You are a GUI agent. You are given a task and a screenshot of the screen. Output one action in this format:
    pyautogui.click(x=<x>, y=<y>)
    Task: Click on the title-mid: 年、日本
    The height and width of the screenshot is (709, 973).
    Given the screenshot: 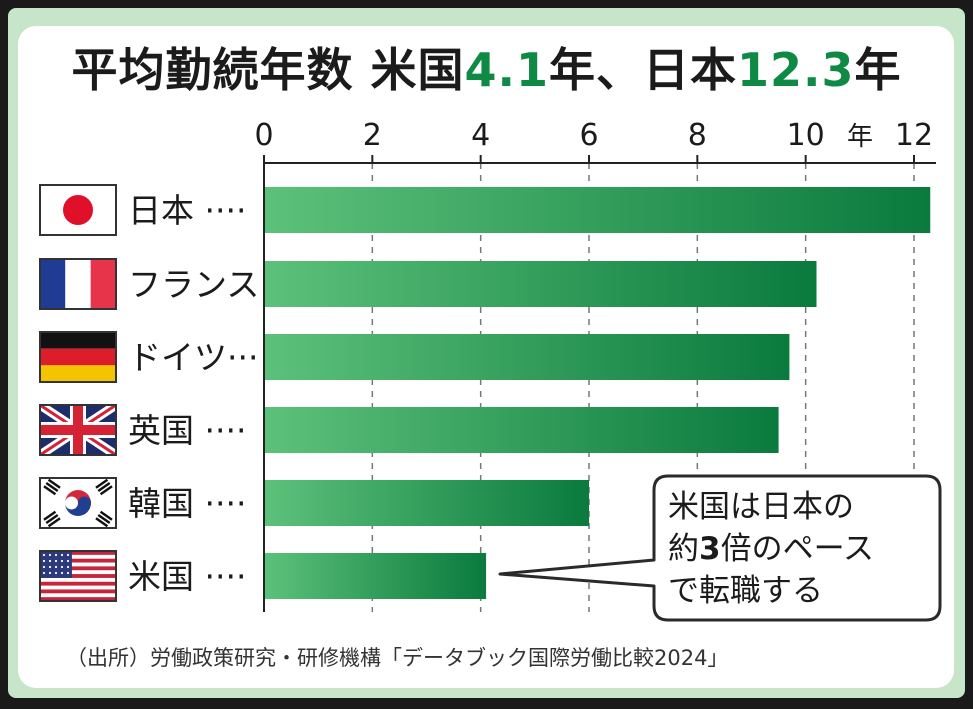 What is the action you would take?
    pyautogui.click(x=643, y=70)
    